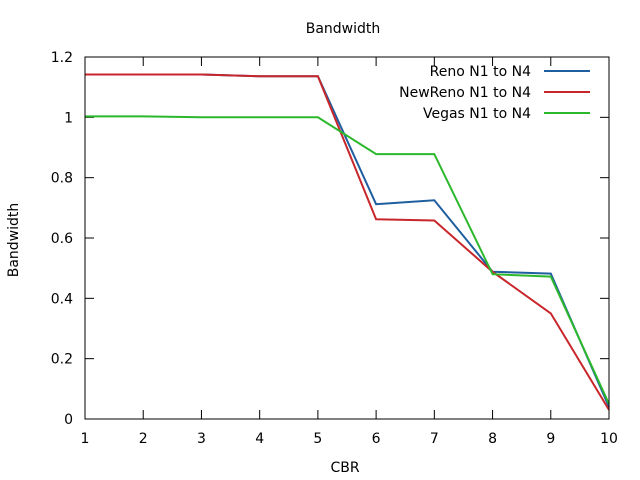 The width and height of the screenshot is (640, 480). Describe the element at coordinates (477, 114) in the screenshot. I see `legend-label-3: Vegas N1 to N4` at that location.